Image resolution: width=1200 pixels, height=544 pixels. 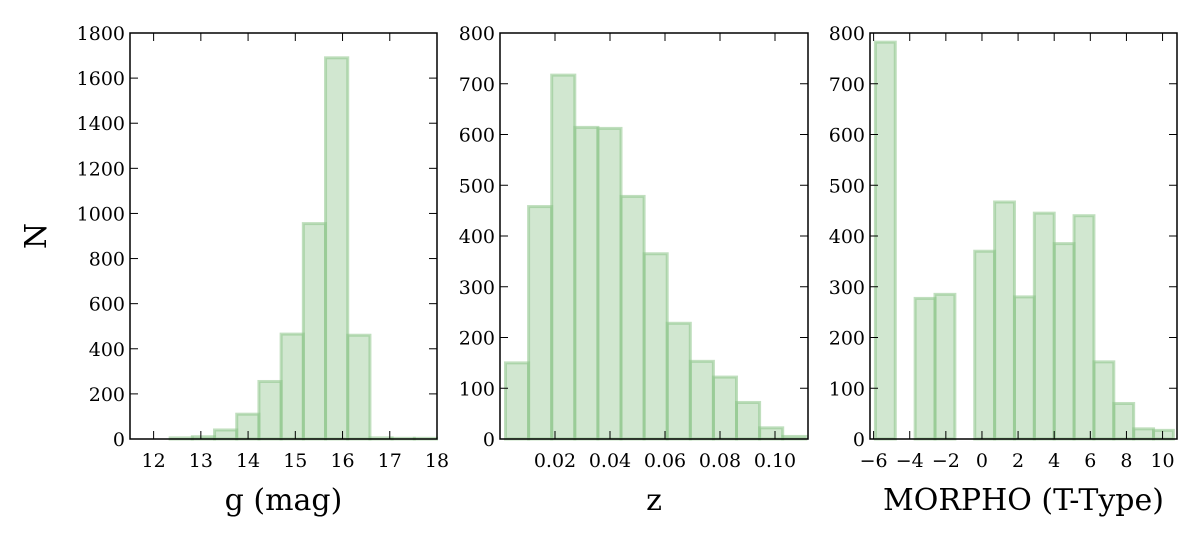 I want to click on y-tick-label: 1800, so click(x=101, y=34).